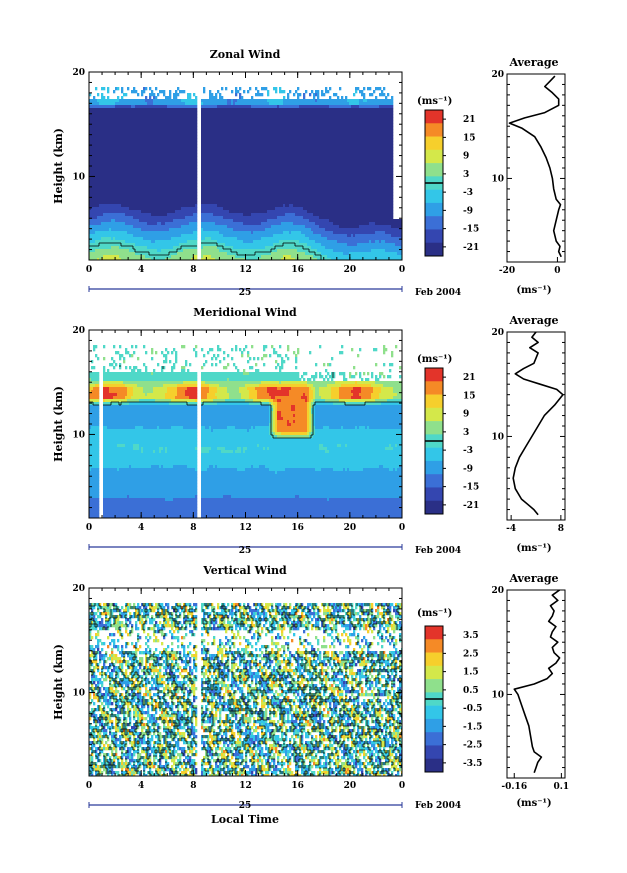 The image size is (627, 873). What do you see at coordinates (434, 454) in the screenshot?
I see `colorbar-swatch` at bounding box center [434, 454].